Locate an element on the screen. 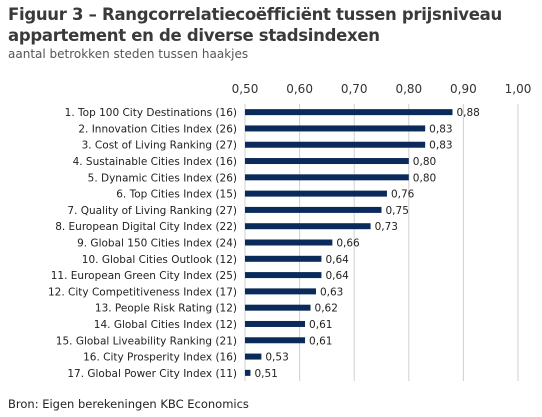 The height and width of the screenshot is (417, 542). x-tick-label: 0,50 is located at coordinates (245, 89).